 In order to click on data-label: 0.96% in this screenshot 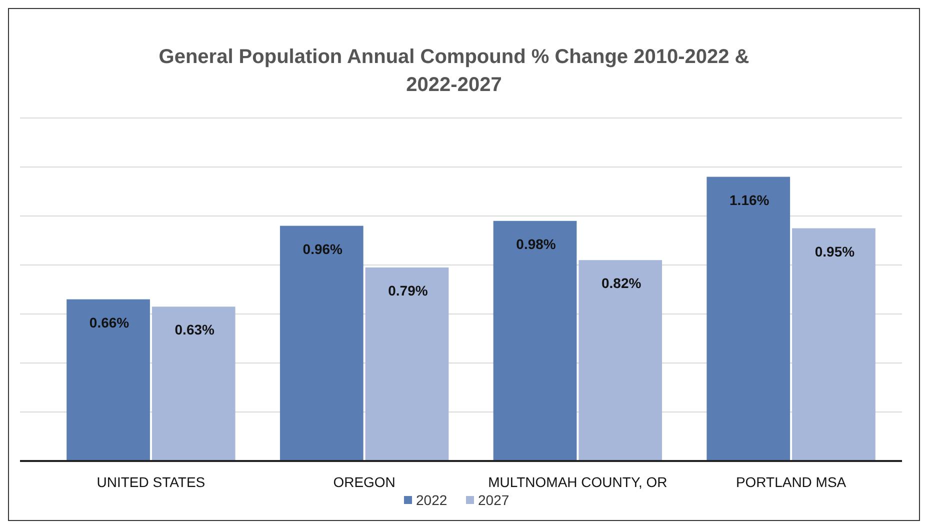, I will do `click(323, 248)`.